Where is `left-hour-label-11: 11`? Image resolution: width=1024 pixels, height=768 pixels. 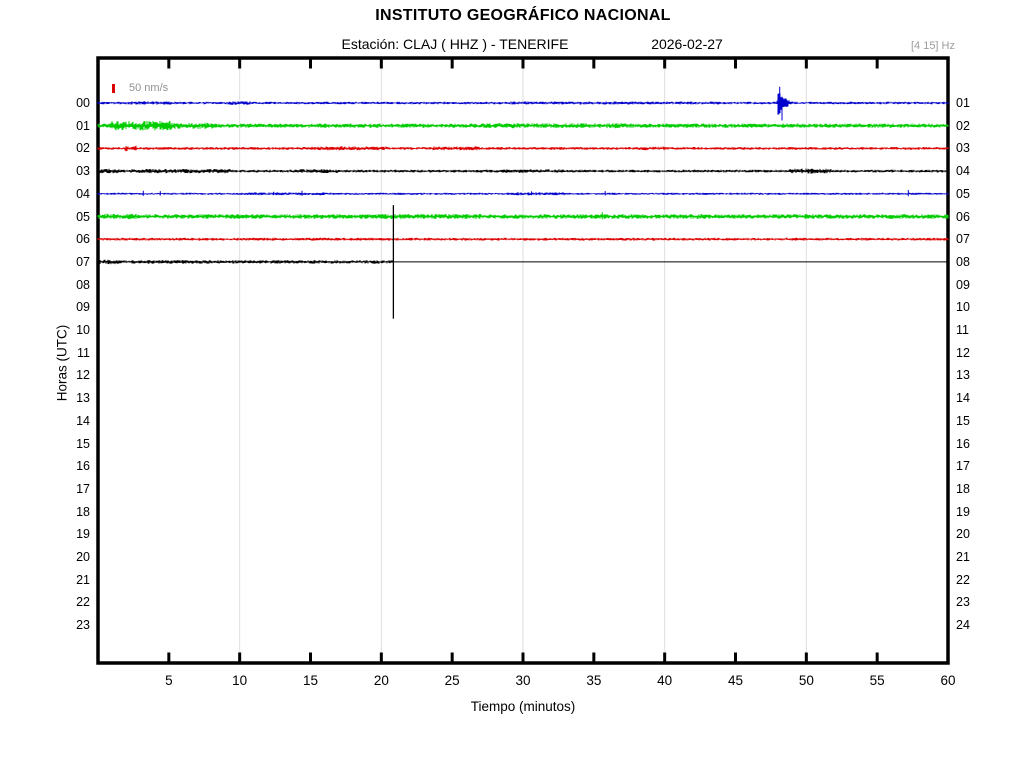 left-hour-label-11: 11 is located at coordinates (83, 352).